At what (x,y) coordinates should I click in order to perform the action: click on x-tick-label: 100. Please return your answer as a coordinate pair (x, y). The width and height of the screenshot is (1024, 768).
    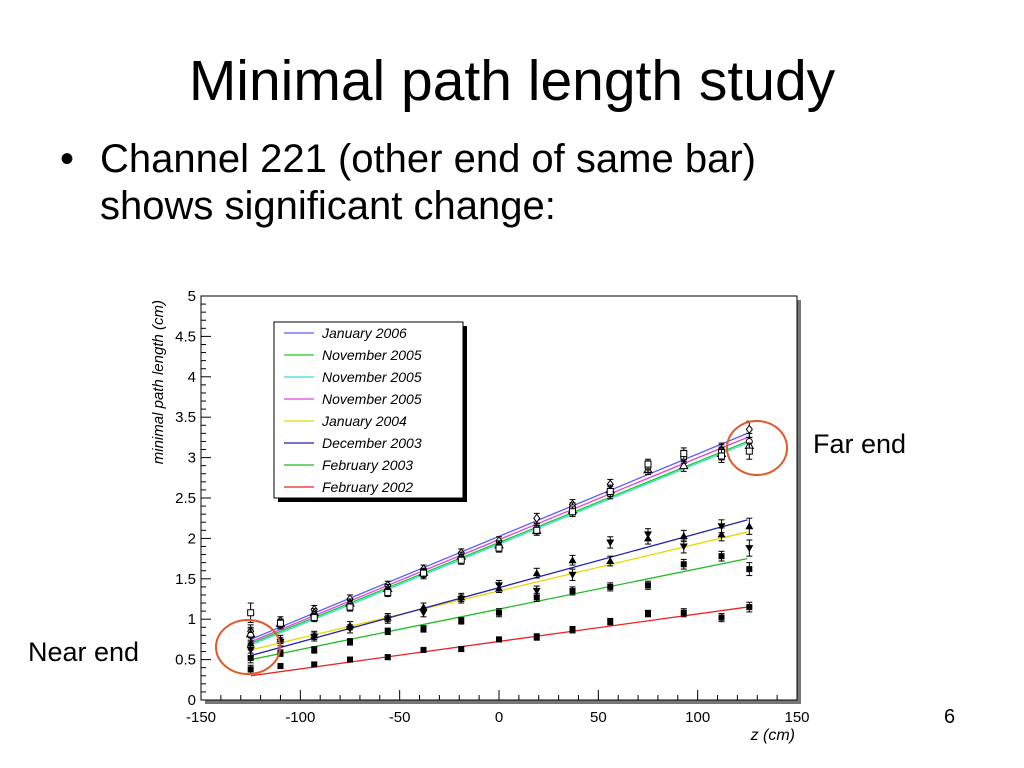
    Looking at the image, I should click on (697, 717).